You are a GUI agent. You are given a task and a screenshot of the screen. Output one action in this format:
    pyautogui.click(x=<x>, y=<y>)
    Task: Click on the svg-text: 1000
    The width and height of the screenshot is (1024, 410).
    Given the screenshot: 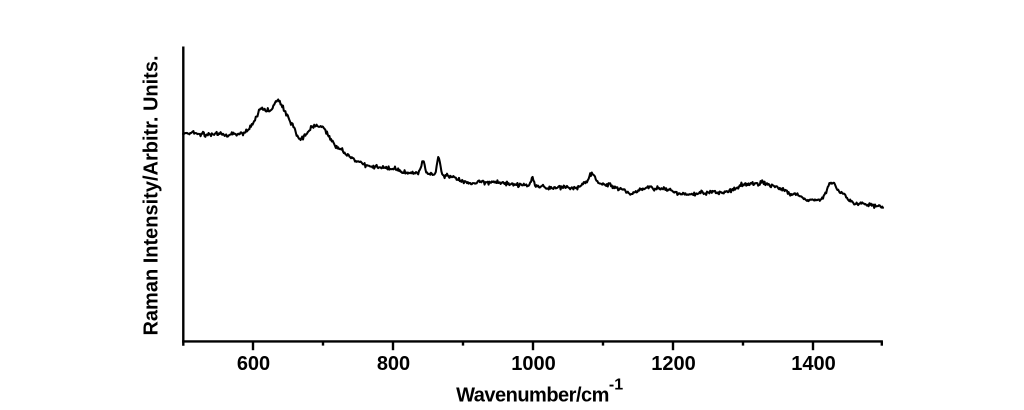 What is the action you would take?
    pyautogui.click(x=533, y=364)
    